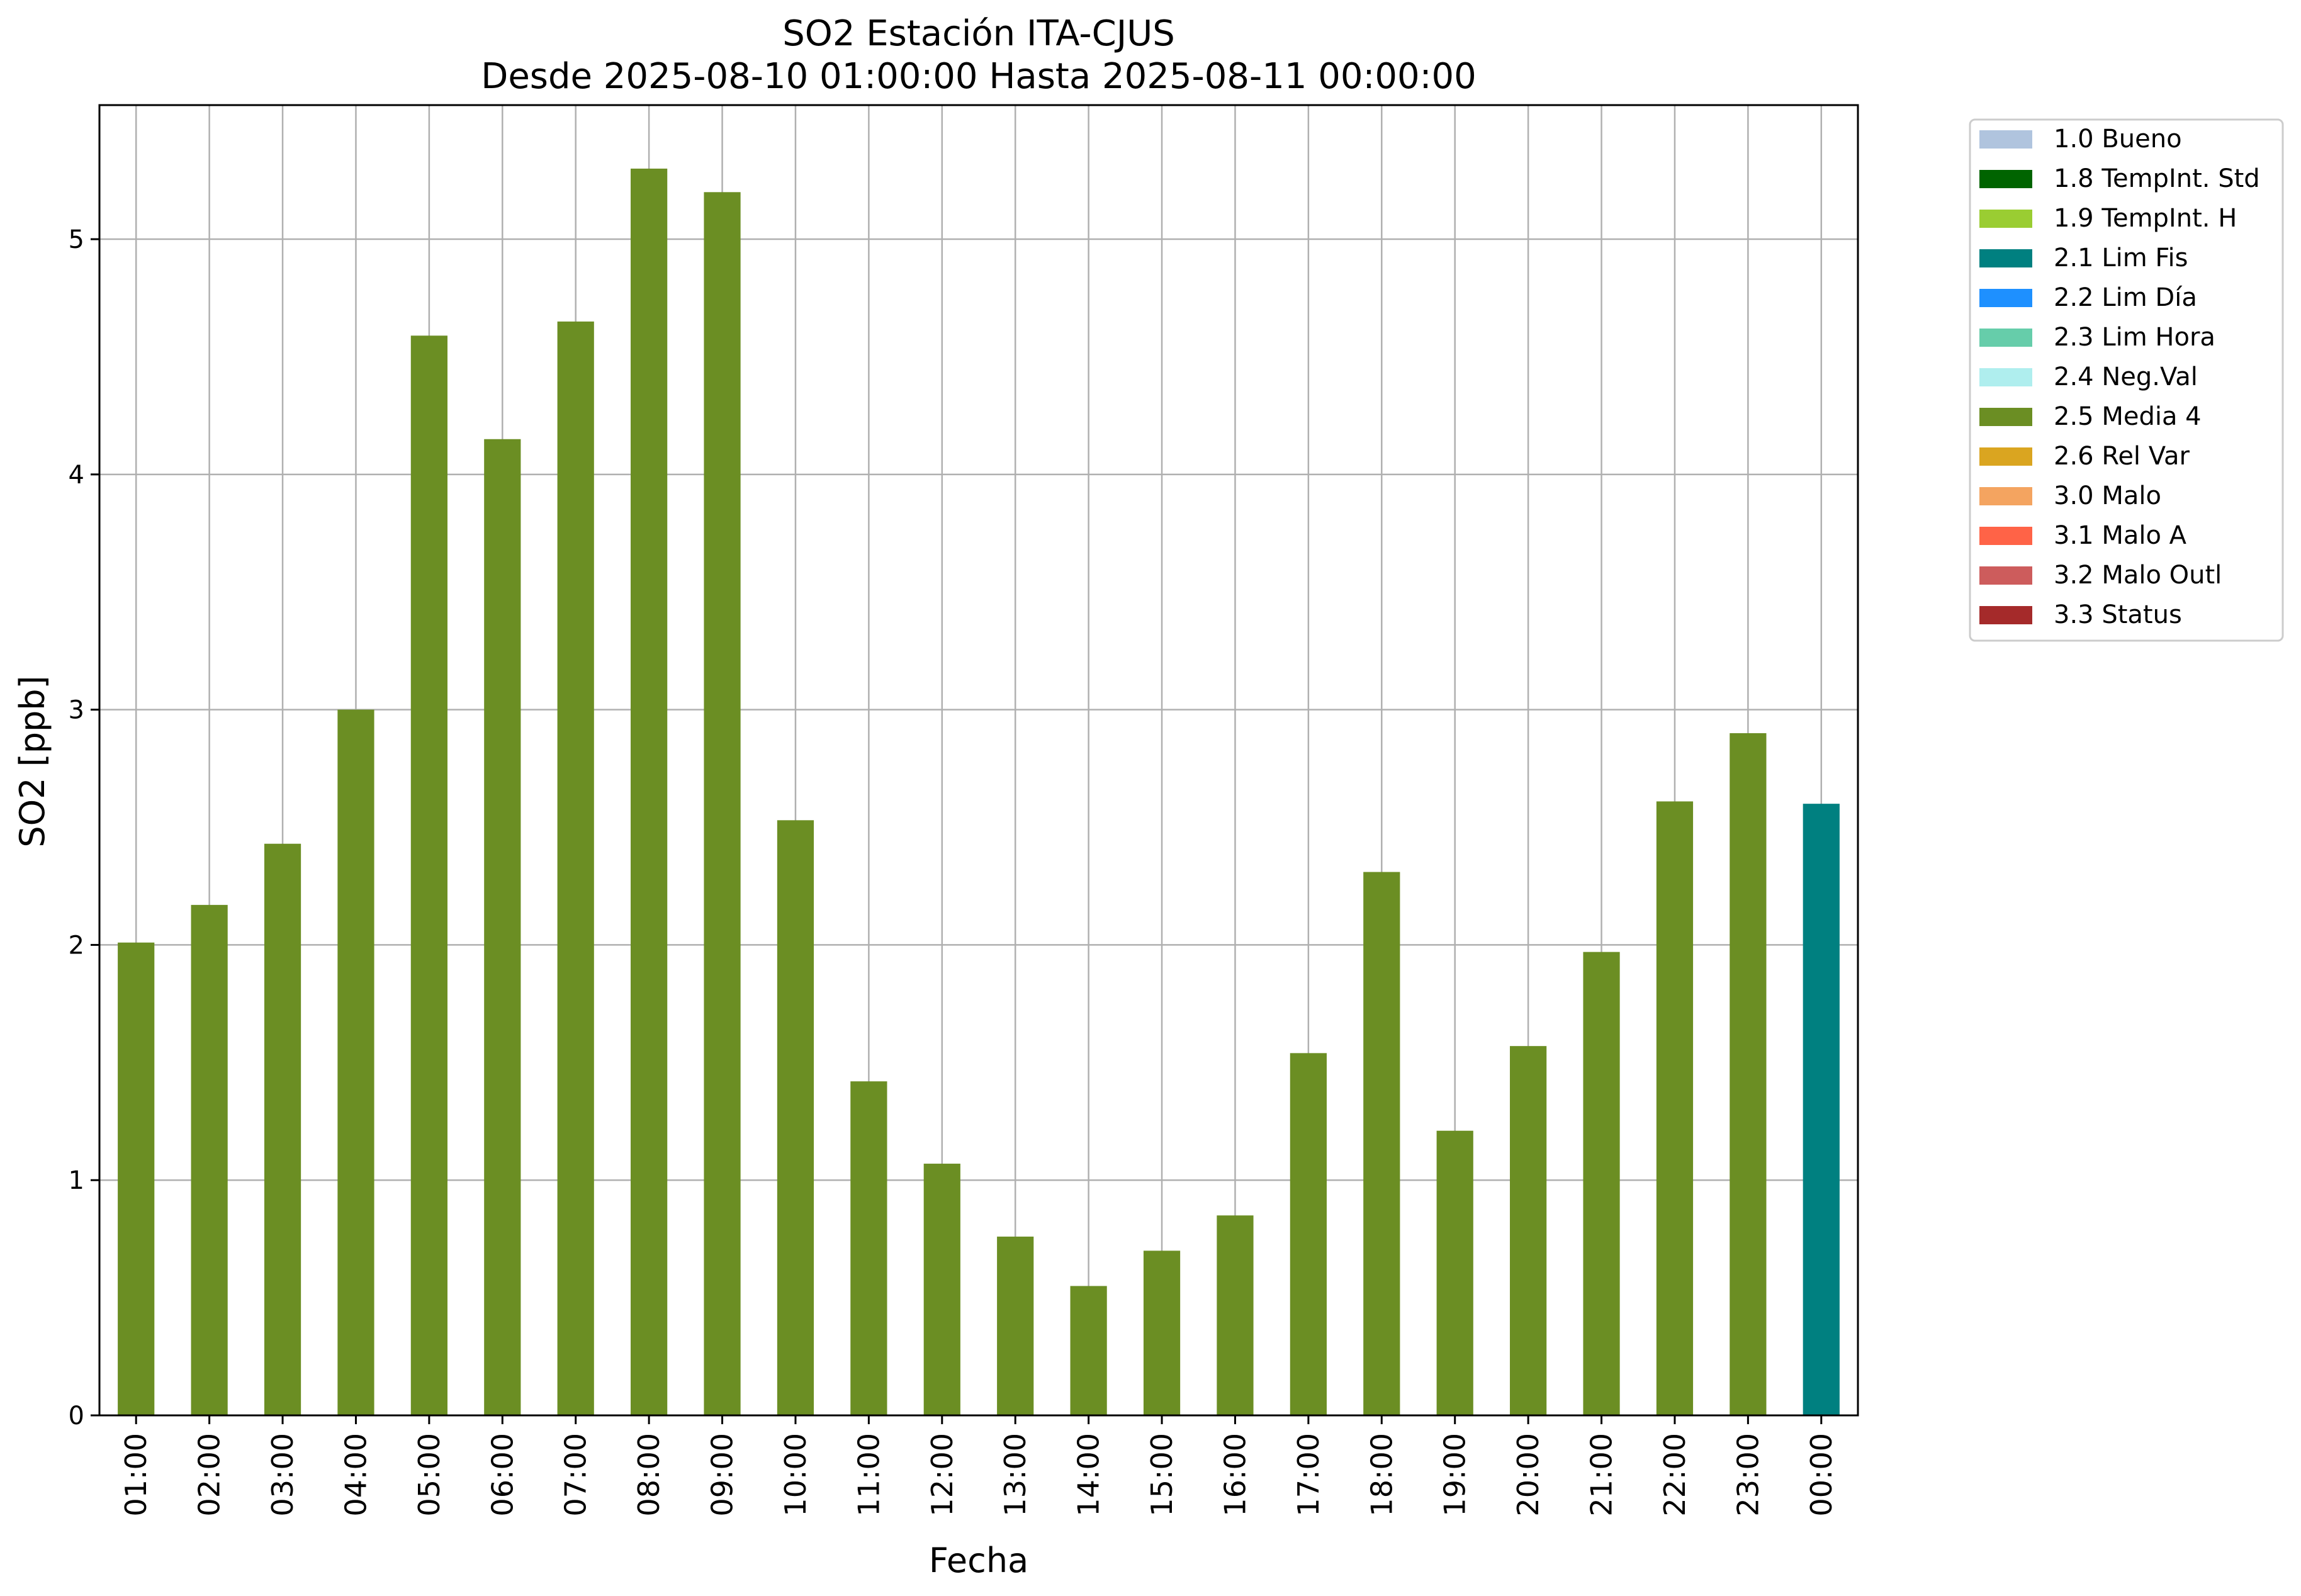  Describe the element at coordinates (356, 1475) in the screenshot. I see `x-tick-label: 04:00` at that location.